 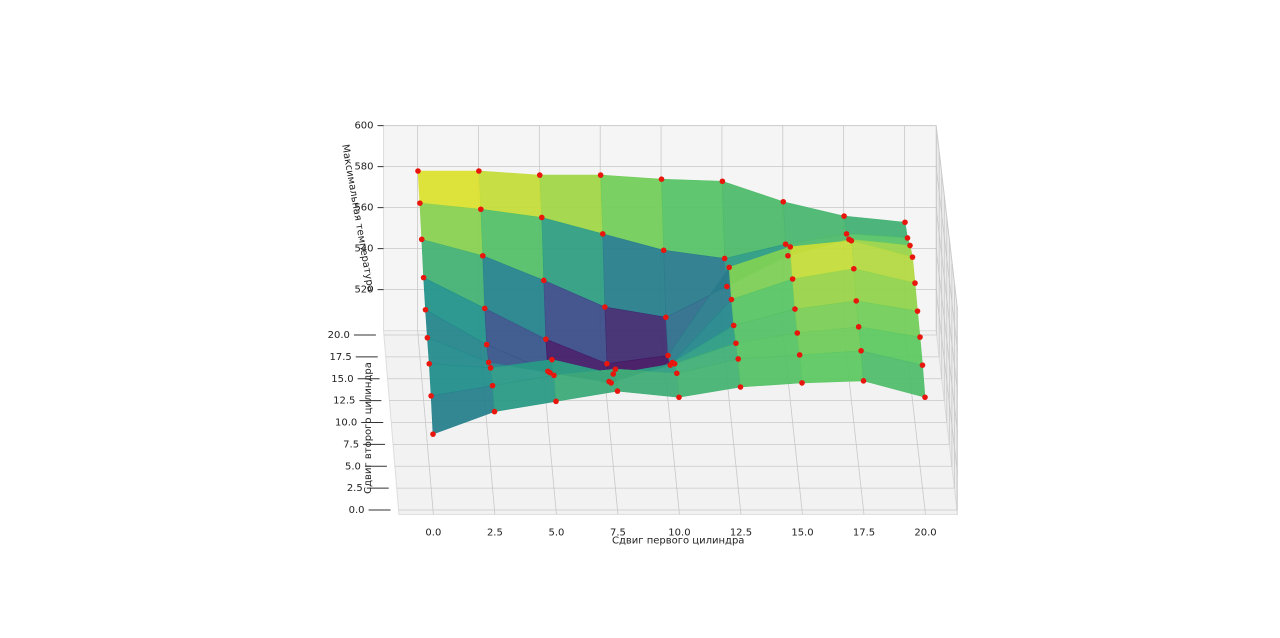 I want to click on y-tick-label: 5.0, so click(x=353, y=466).